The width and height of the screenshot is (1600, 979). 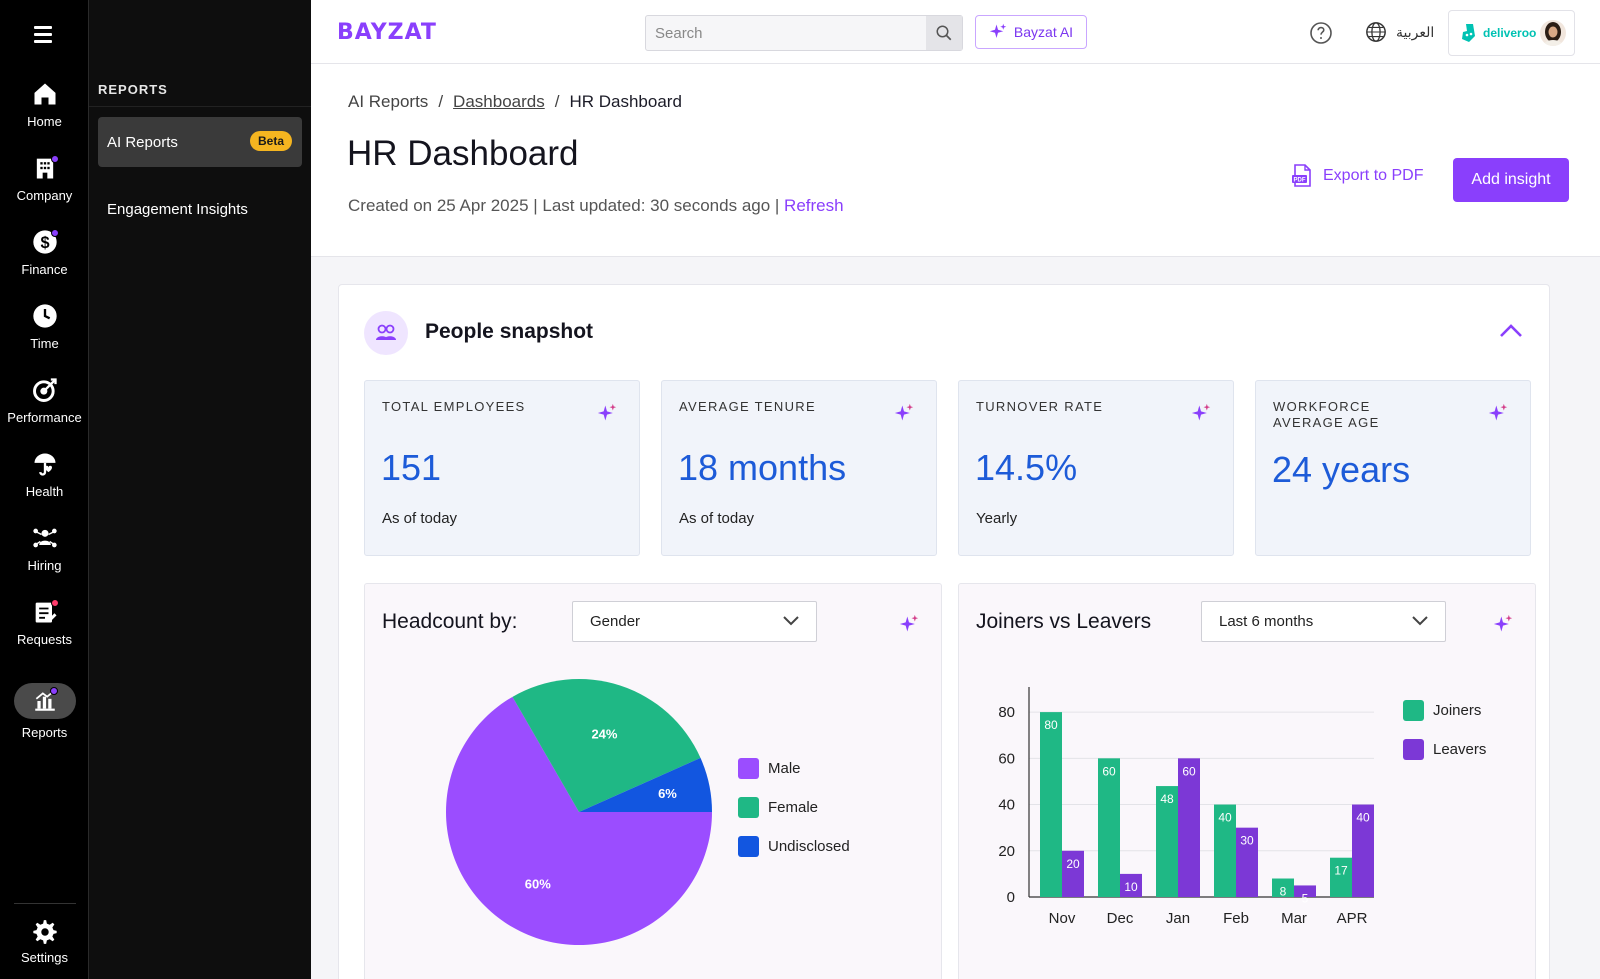 I want to click on pie-value-label: 60%, so click(x=538, y=883).